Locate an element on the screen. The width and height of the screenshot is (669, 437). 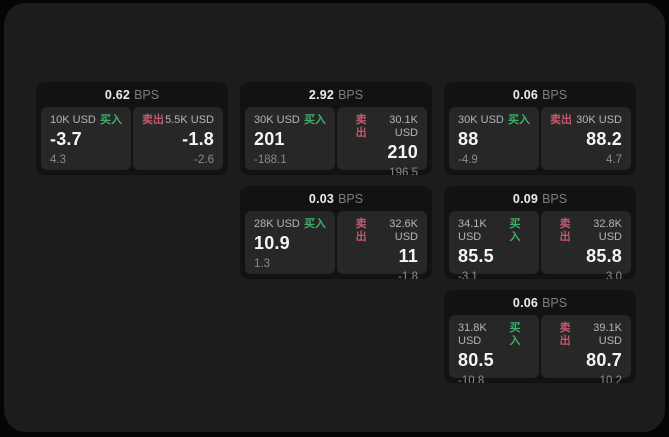
sell-delta: -1.8 is located at coordinates (408, 275).